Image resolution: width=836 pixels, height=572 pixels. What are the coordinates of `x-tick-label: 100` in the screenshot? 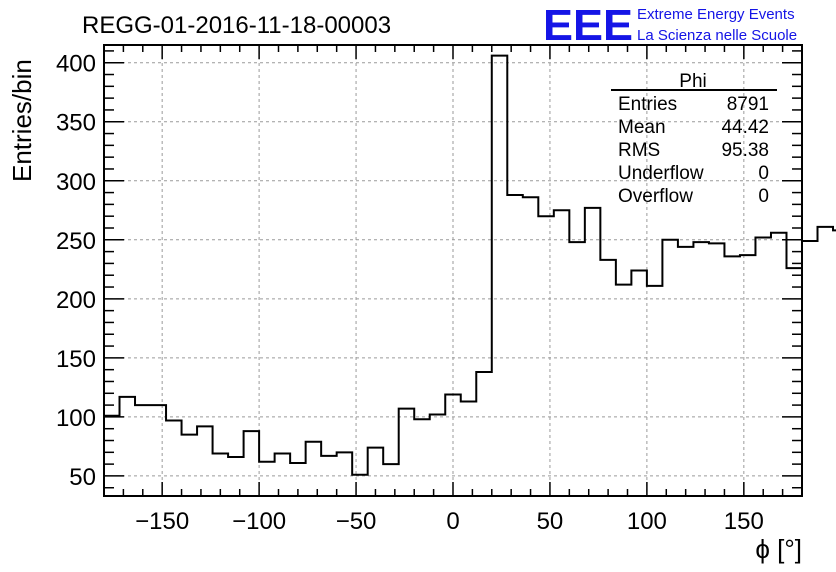 It's located at (647, 521).